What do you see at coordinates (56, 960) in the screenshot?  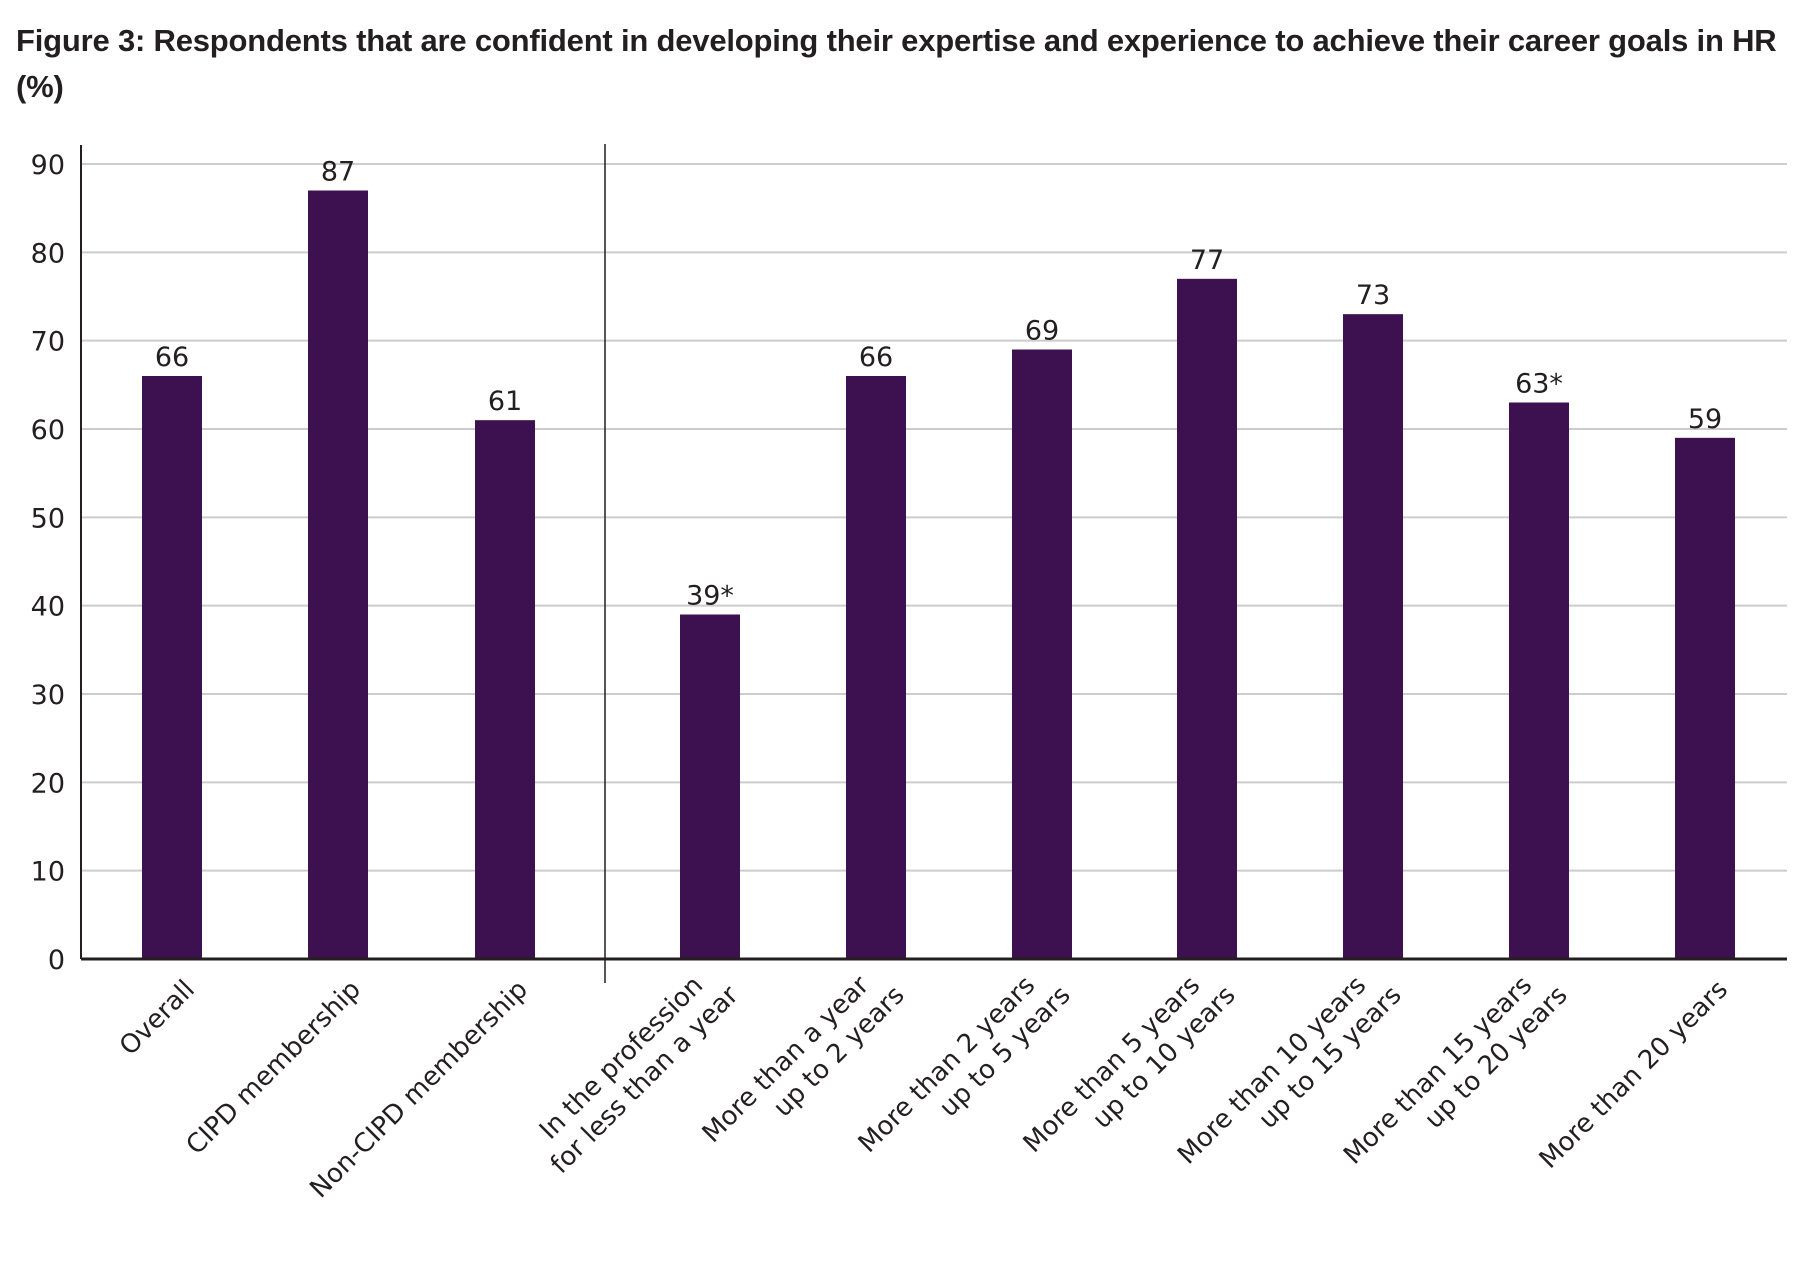 I see `y-tick-label: 0` at bounding box center [56, 960].